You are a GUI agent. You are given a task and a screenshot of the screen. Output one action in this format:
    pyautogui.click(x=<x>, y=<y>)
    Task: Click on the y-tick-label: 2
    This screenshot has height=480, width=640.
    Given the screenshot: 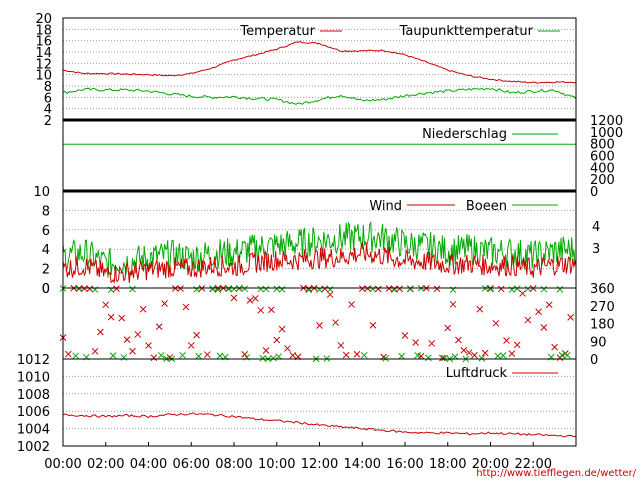 What is the action you would take?
    pyautogui.click(x=48, y=121)
    